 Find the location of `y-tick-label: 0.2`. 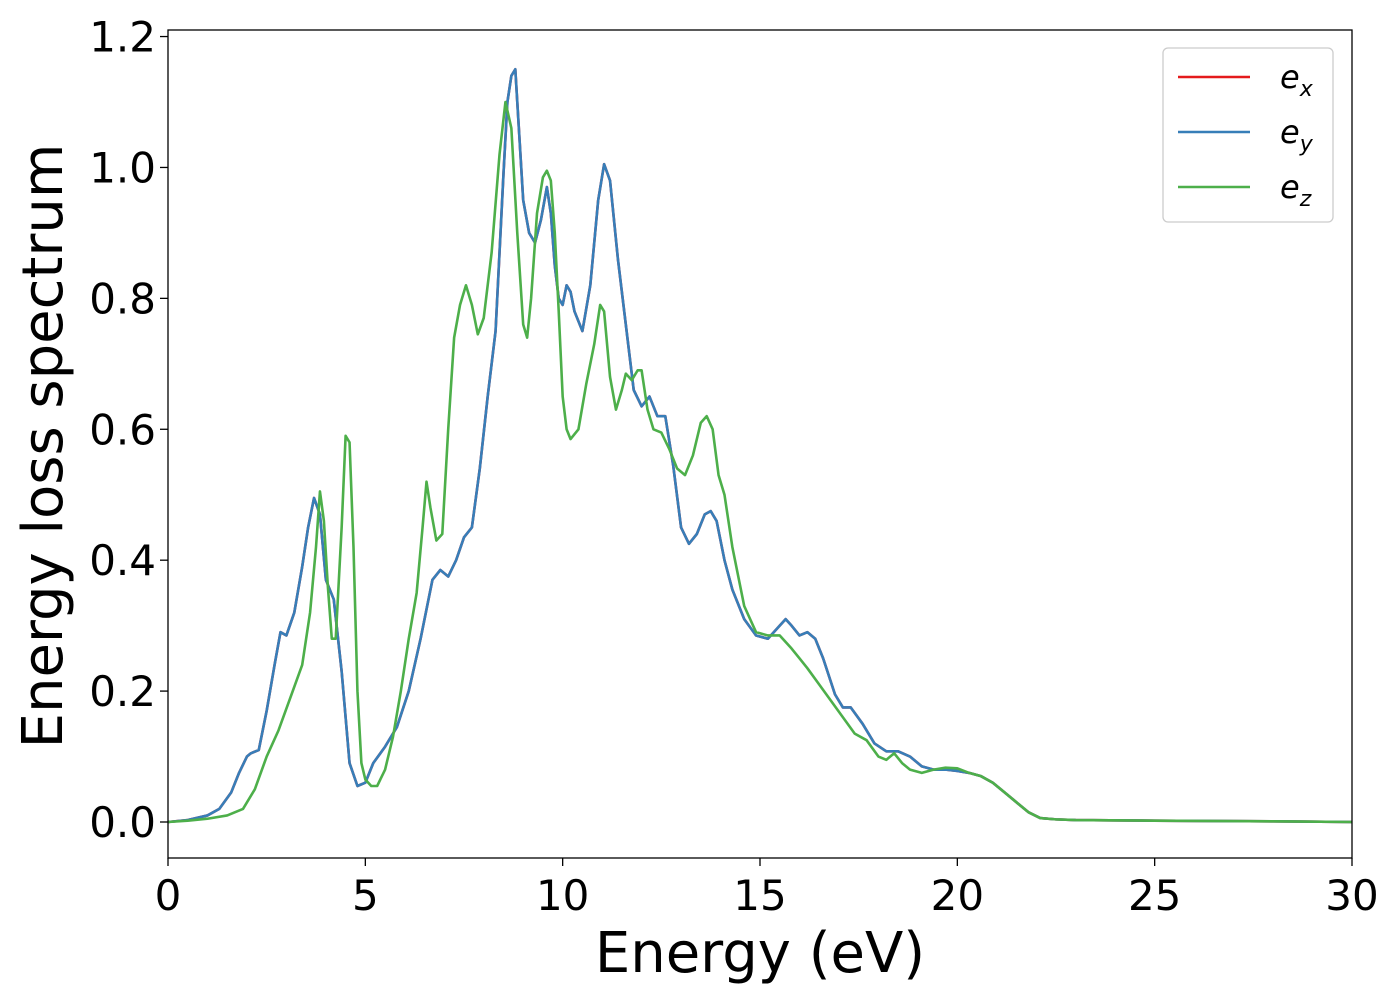

y-tick-label: 0.2 is located at coordinates (122, 691).